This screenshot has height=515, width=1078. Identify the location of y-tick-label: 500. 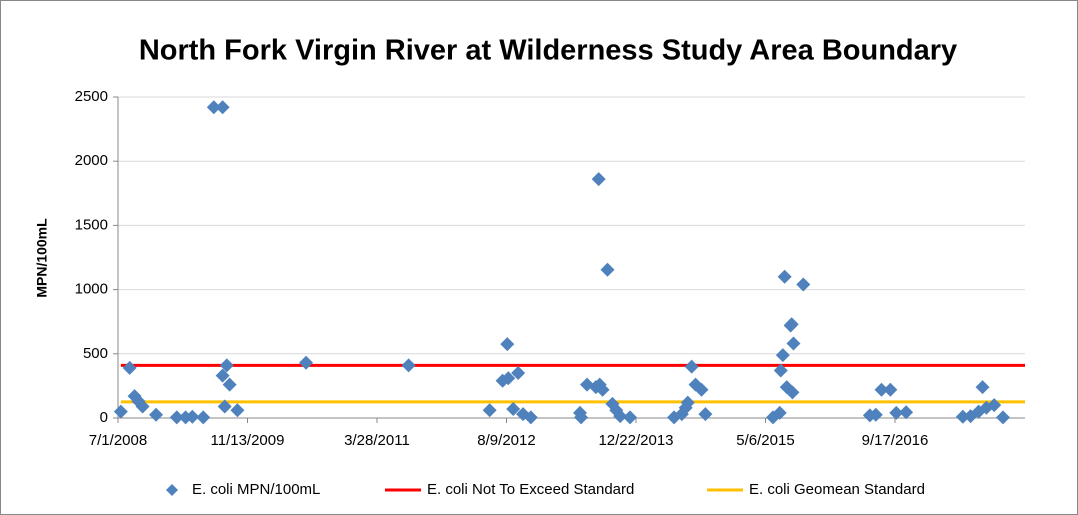
(95, 353).